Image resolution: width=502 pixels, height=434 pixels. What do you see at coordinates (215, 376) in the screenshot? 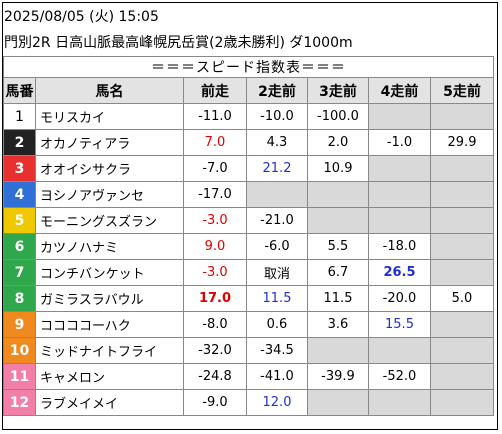
I see `speed-index-cell: -24.8` at bounding box center [215, 376].